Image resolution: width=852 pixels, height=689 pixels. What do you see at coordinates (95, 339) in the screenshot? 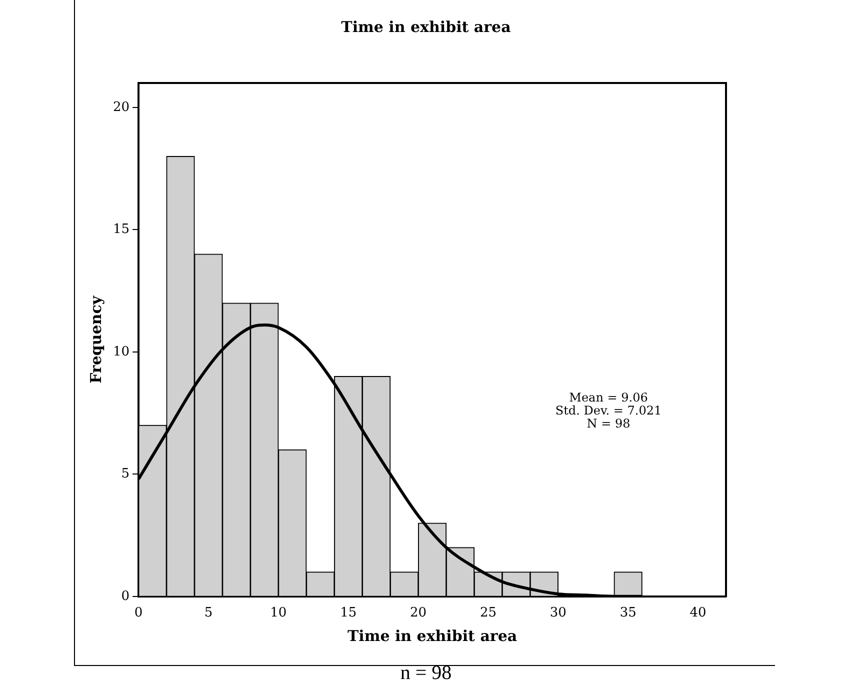
I see `y-axis-title: Frequency` at bounding box center [95, 339].